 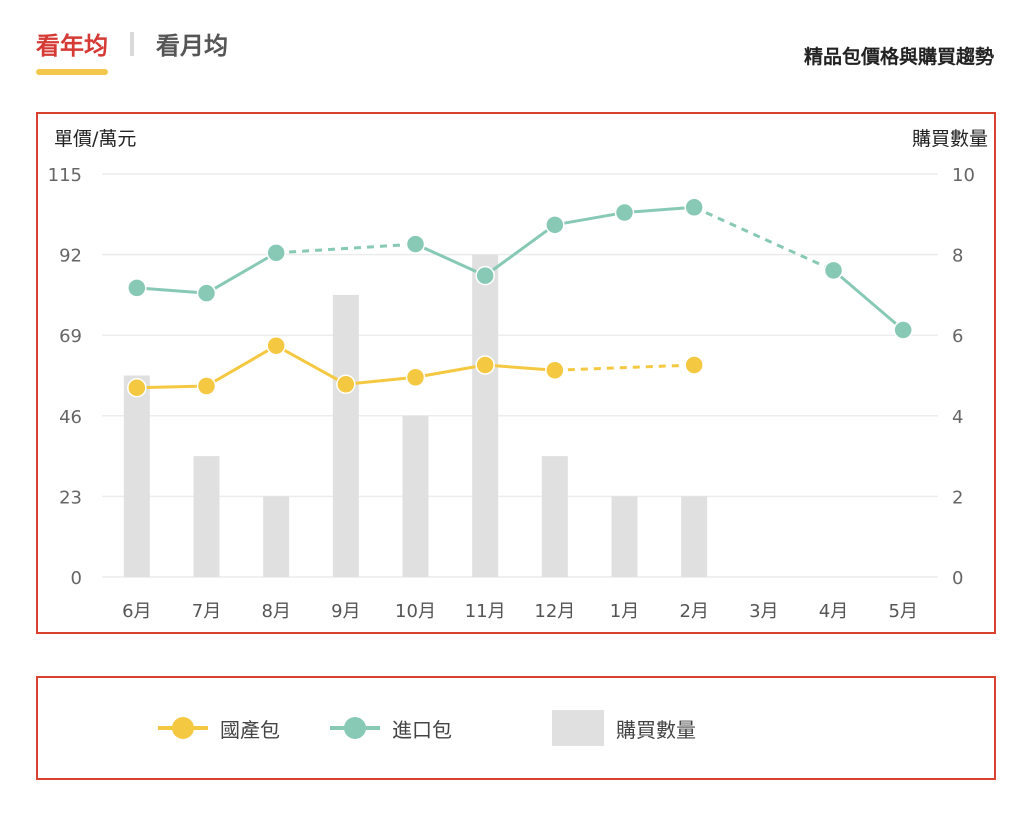 What do you see at coordinates (963, 175) in the screenshot?
I see `y-right-tick-label: 10` at bounding box center [963, 175].